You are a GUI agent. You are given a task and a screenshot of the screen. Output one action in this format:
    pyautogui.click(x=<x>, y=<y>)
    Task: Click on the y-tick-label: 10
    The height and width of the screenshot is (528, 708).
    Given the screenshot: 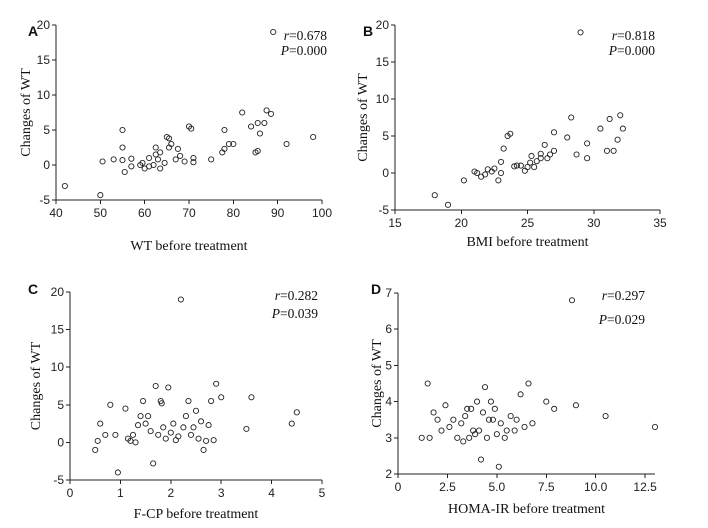 What is the action you would take?
    pyautogui.click(x=383, y=99)
    